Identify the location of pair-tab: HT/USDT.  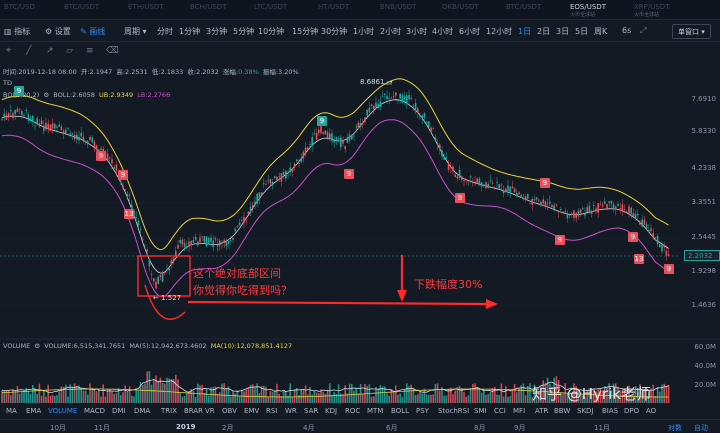
(334, 7).